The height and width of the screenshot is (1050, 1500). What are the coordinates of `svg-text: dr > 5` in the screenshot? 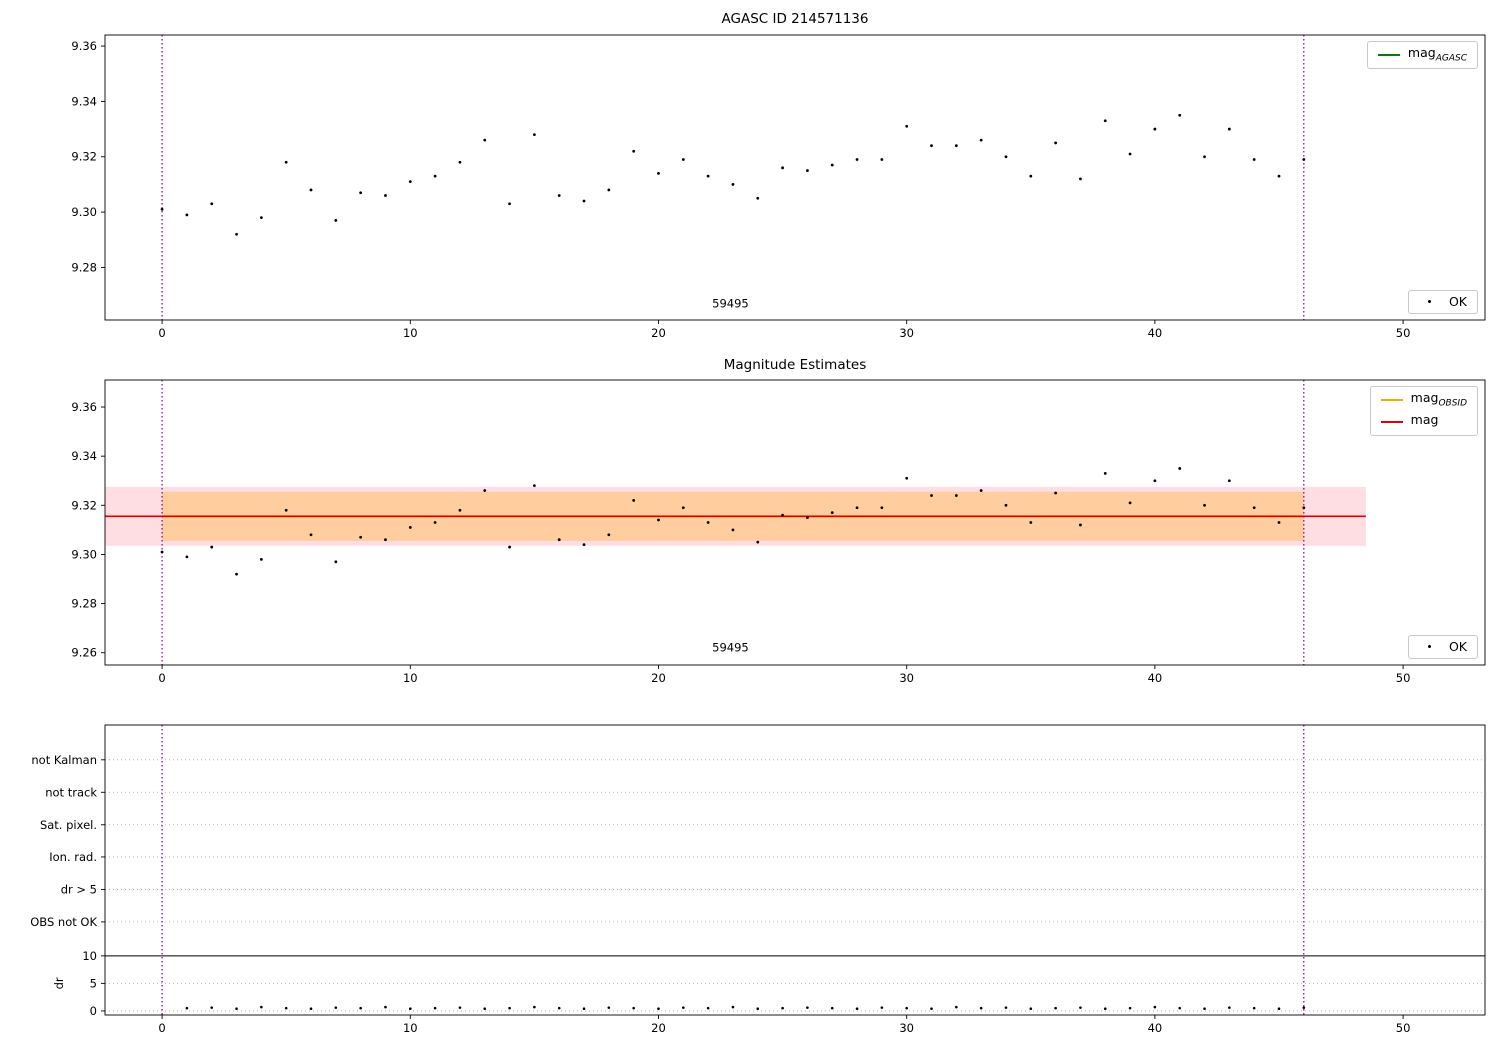 It's located at (79, 889).